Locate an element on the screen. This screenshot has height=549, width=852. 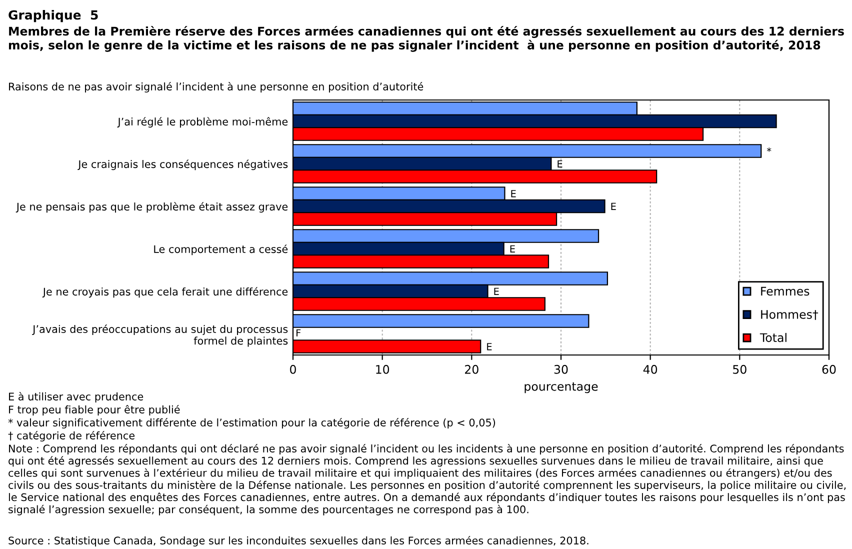
source-note: Source : Statistique Canada, Sondage sur les inconduites sexuelles dans les Forces armées canadiennes, 2018. is located at coordinates (298, 541).